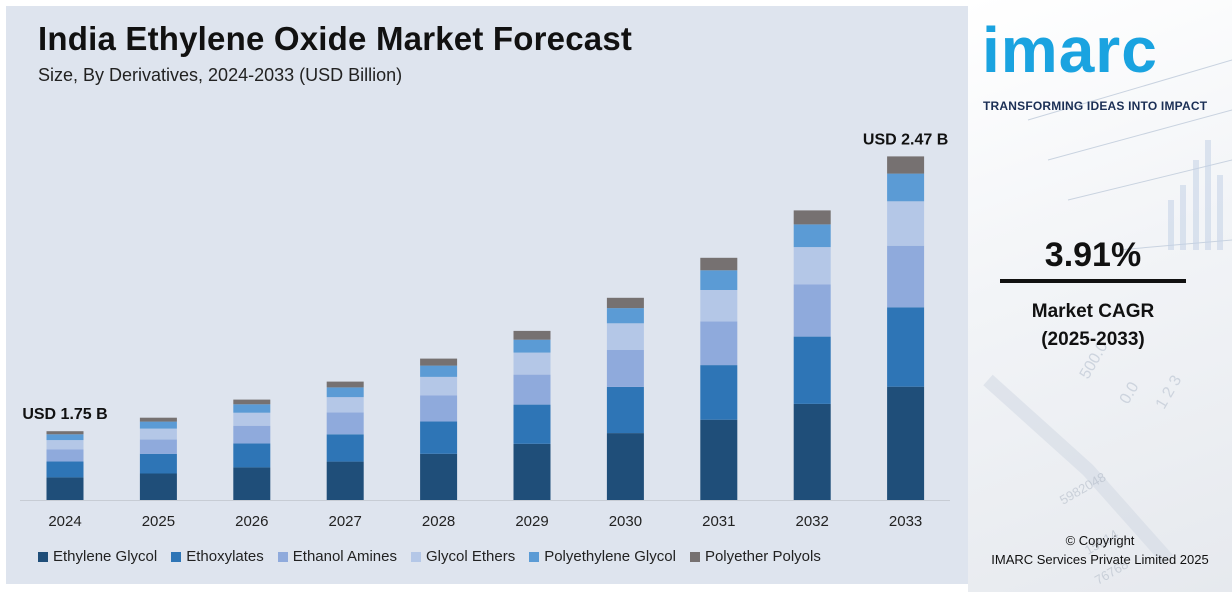  What do you see at coordinates (625, 368) in the screenshot?
I see `bar-segment-2030-ethanol-amines` at bounding box center [625, 368].